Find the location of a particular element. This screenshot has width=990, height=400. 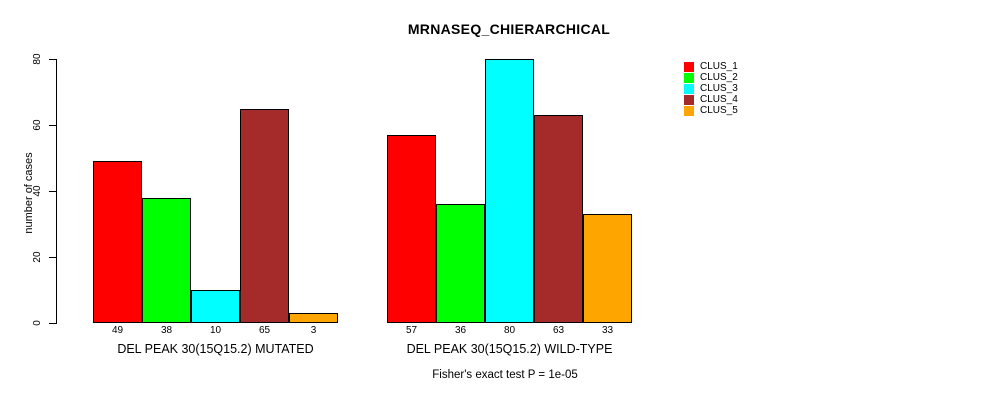

legend-label: CLUS_1 is located at coordinates (719, 66).